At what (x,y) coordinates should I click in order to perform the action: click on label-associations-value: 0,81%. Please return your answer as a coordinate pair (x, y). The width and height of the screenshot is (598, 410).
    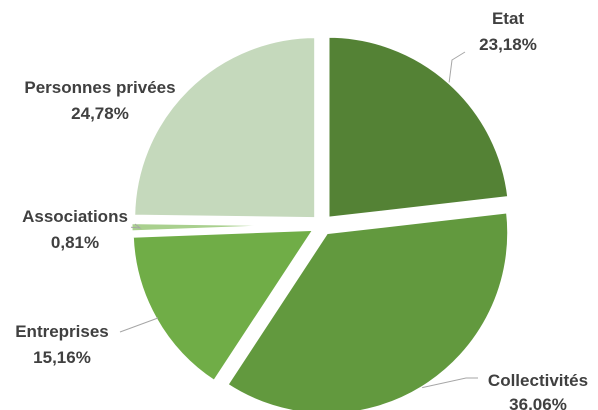
    Looking at the image, I should click on (75, 242).